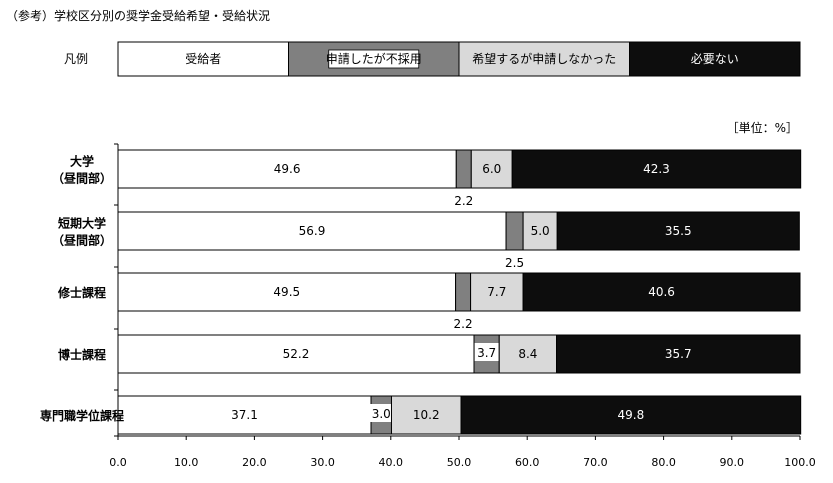 Image resolution: width=833 pixels, height=483 pixels. I want to click on category-label: 短期大学, so click(82, 223).